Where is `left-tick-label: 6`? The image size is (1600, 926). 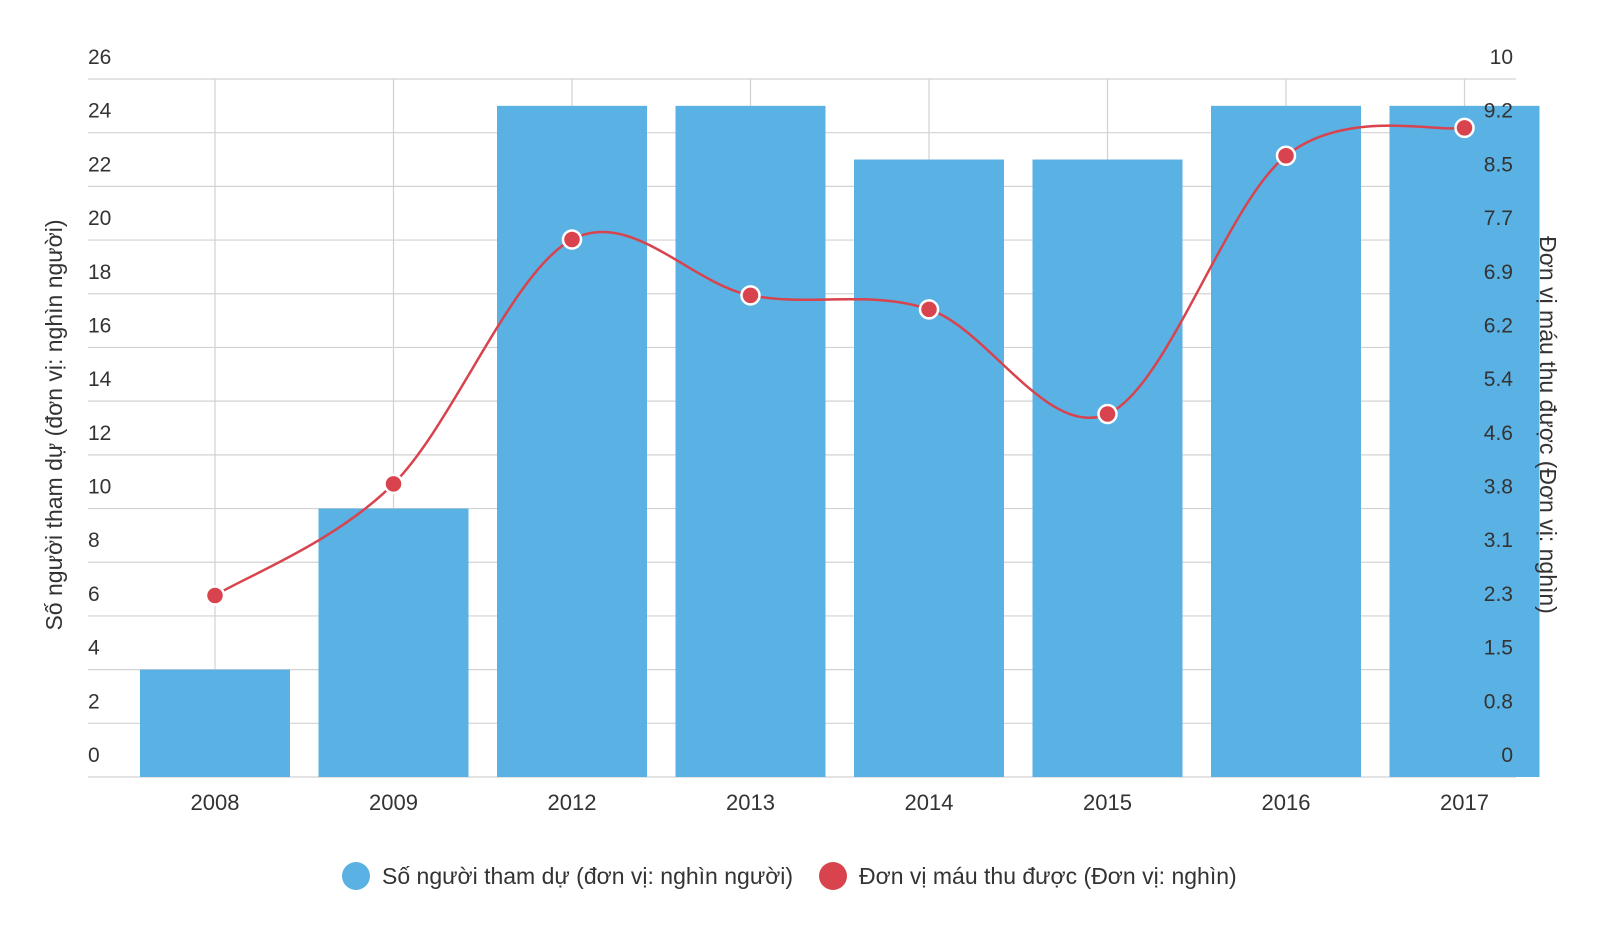 left-tick-label: 6 is located at coordinates (94, 594).